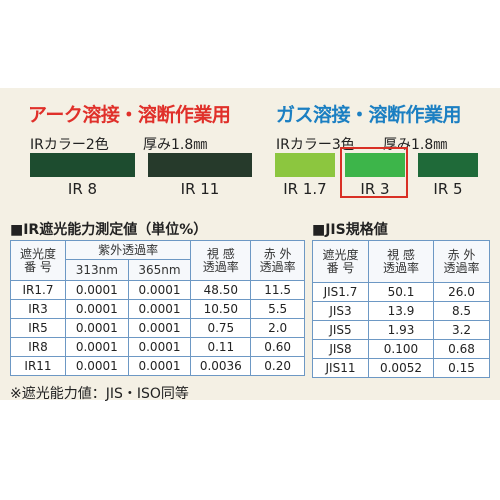  I want to click on table-cell: 3.2, so click(461, 330).